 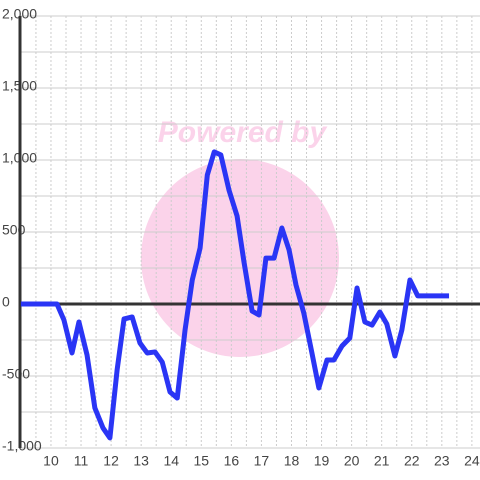 What do you see at coordinates (472, 461) in the screenshot?
I see `x-tick-label: 24` at bounding box center [472, 461].